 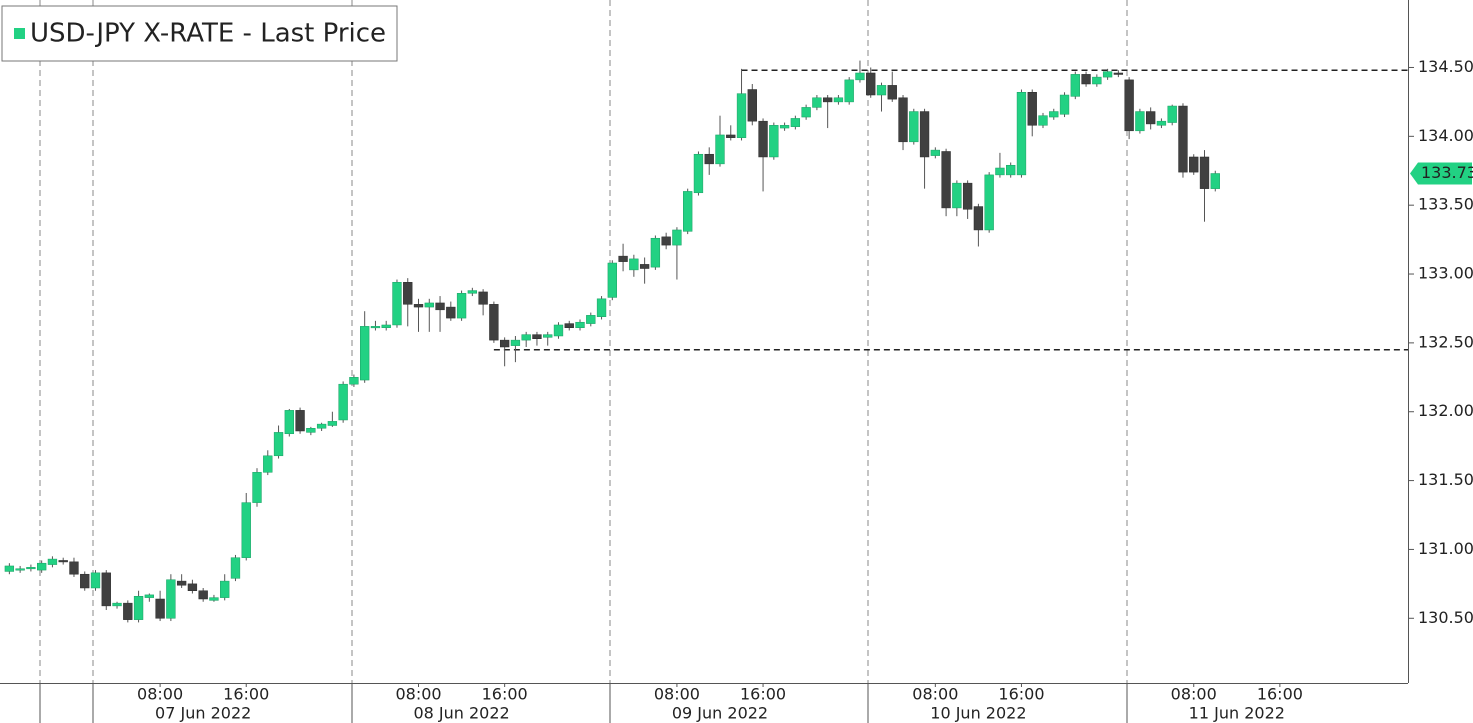 What do you see at coordinates (978, 713) in the screenshot?
I see `date-label: 10 Jun 2022` at bounding box center [978, 713].